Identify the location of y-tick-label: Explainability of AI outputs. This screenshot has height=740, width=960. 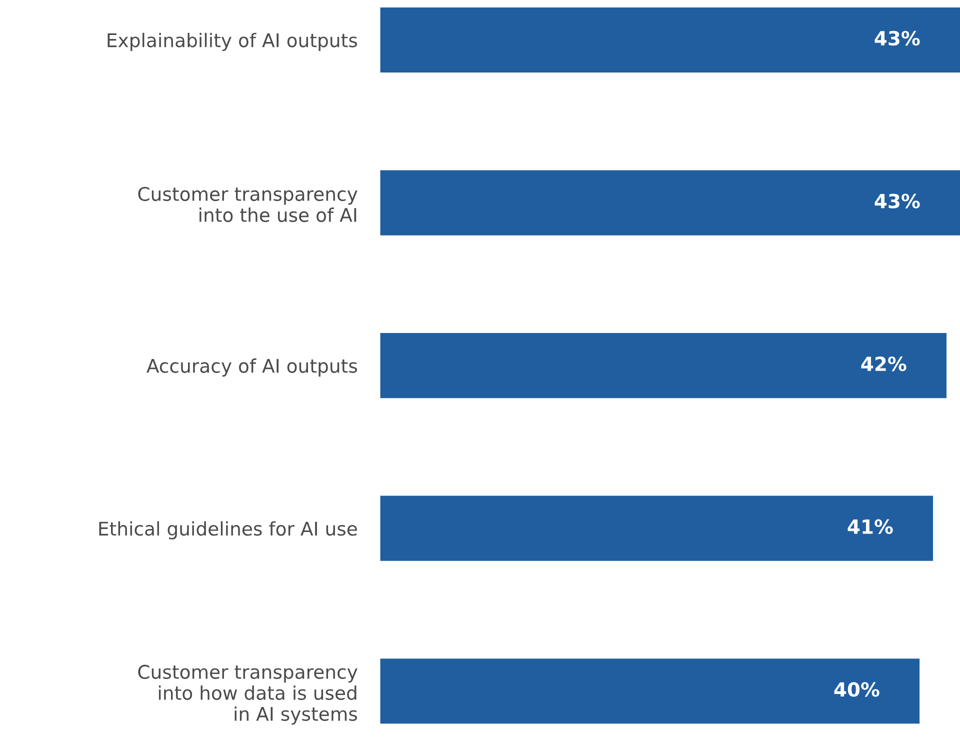
(233, 41).